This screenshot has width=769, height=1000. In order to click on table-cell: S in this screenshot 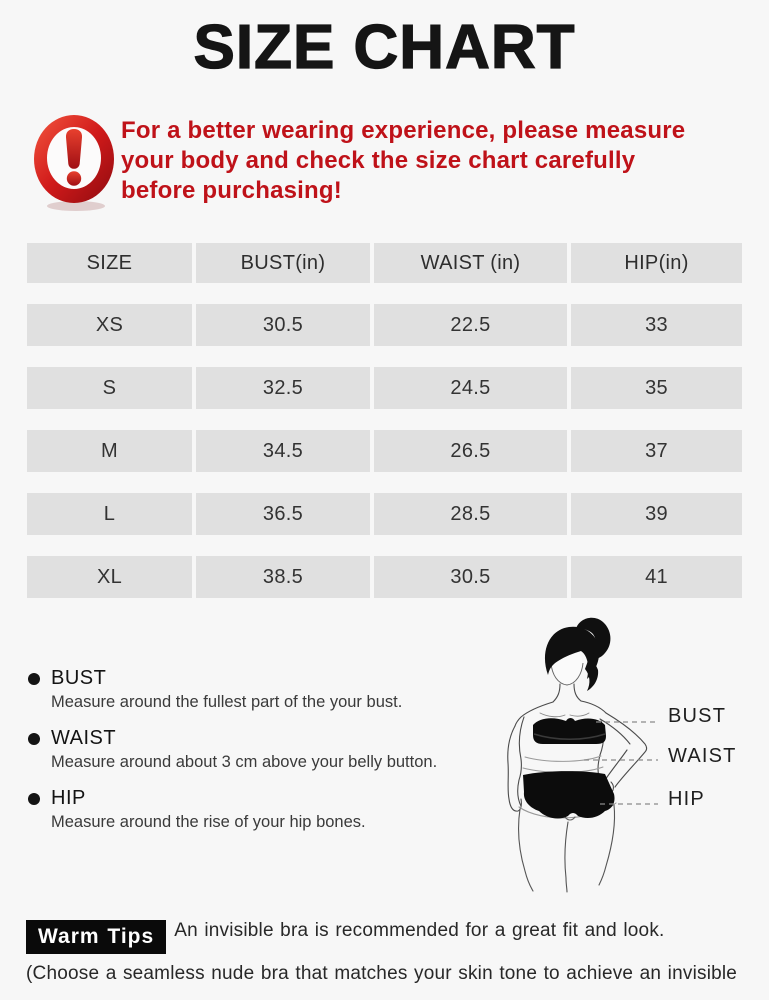, I will do `click(109, 388)`.